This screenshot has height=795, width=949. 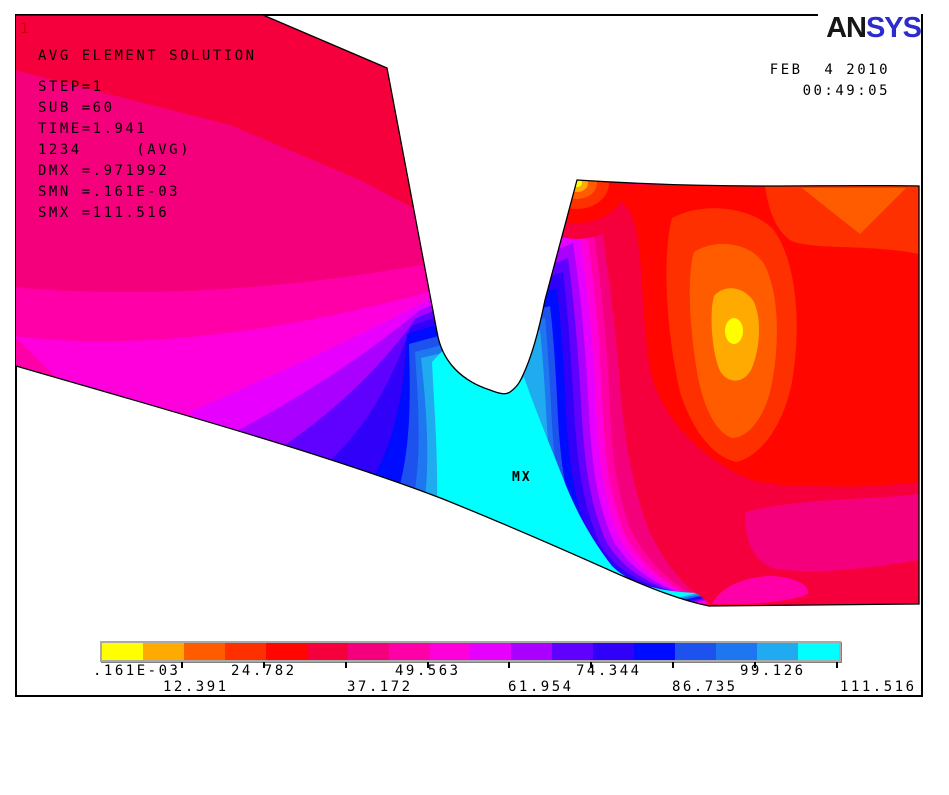 What do you see at coordinates (541, 687) in the screenshot?
I see `legend-label-61954: 61.954` at bounding box center [541, 687].